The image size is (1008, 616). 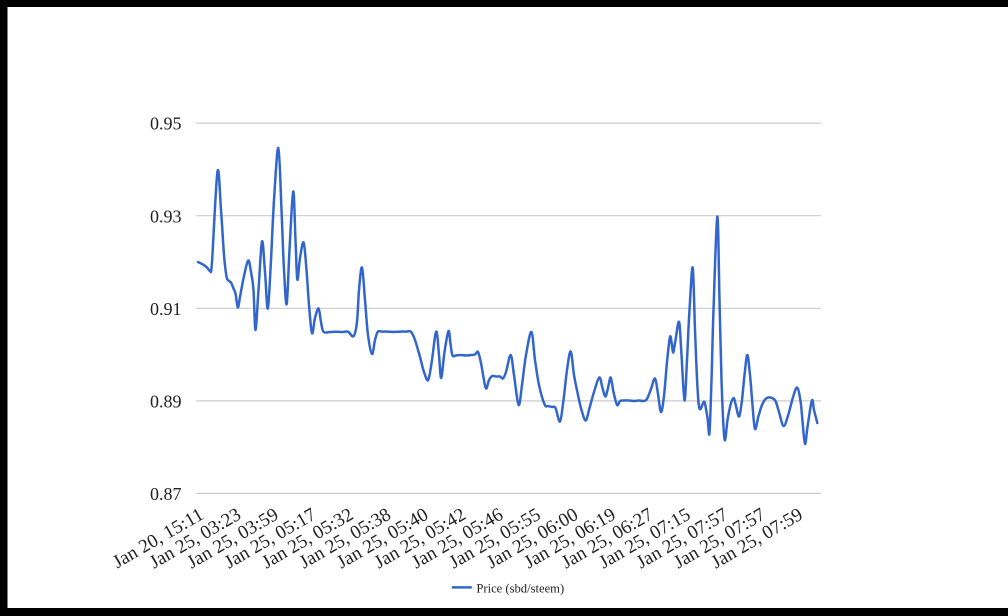 What do you see at coordinates (166, 494) in the screenshot?
I see `svg-text: 0.87` at bounding box center [166, 494].